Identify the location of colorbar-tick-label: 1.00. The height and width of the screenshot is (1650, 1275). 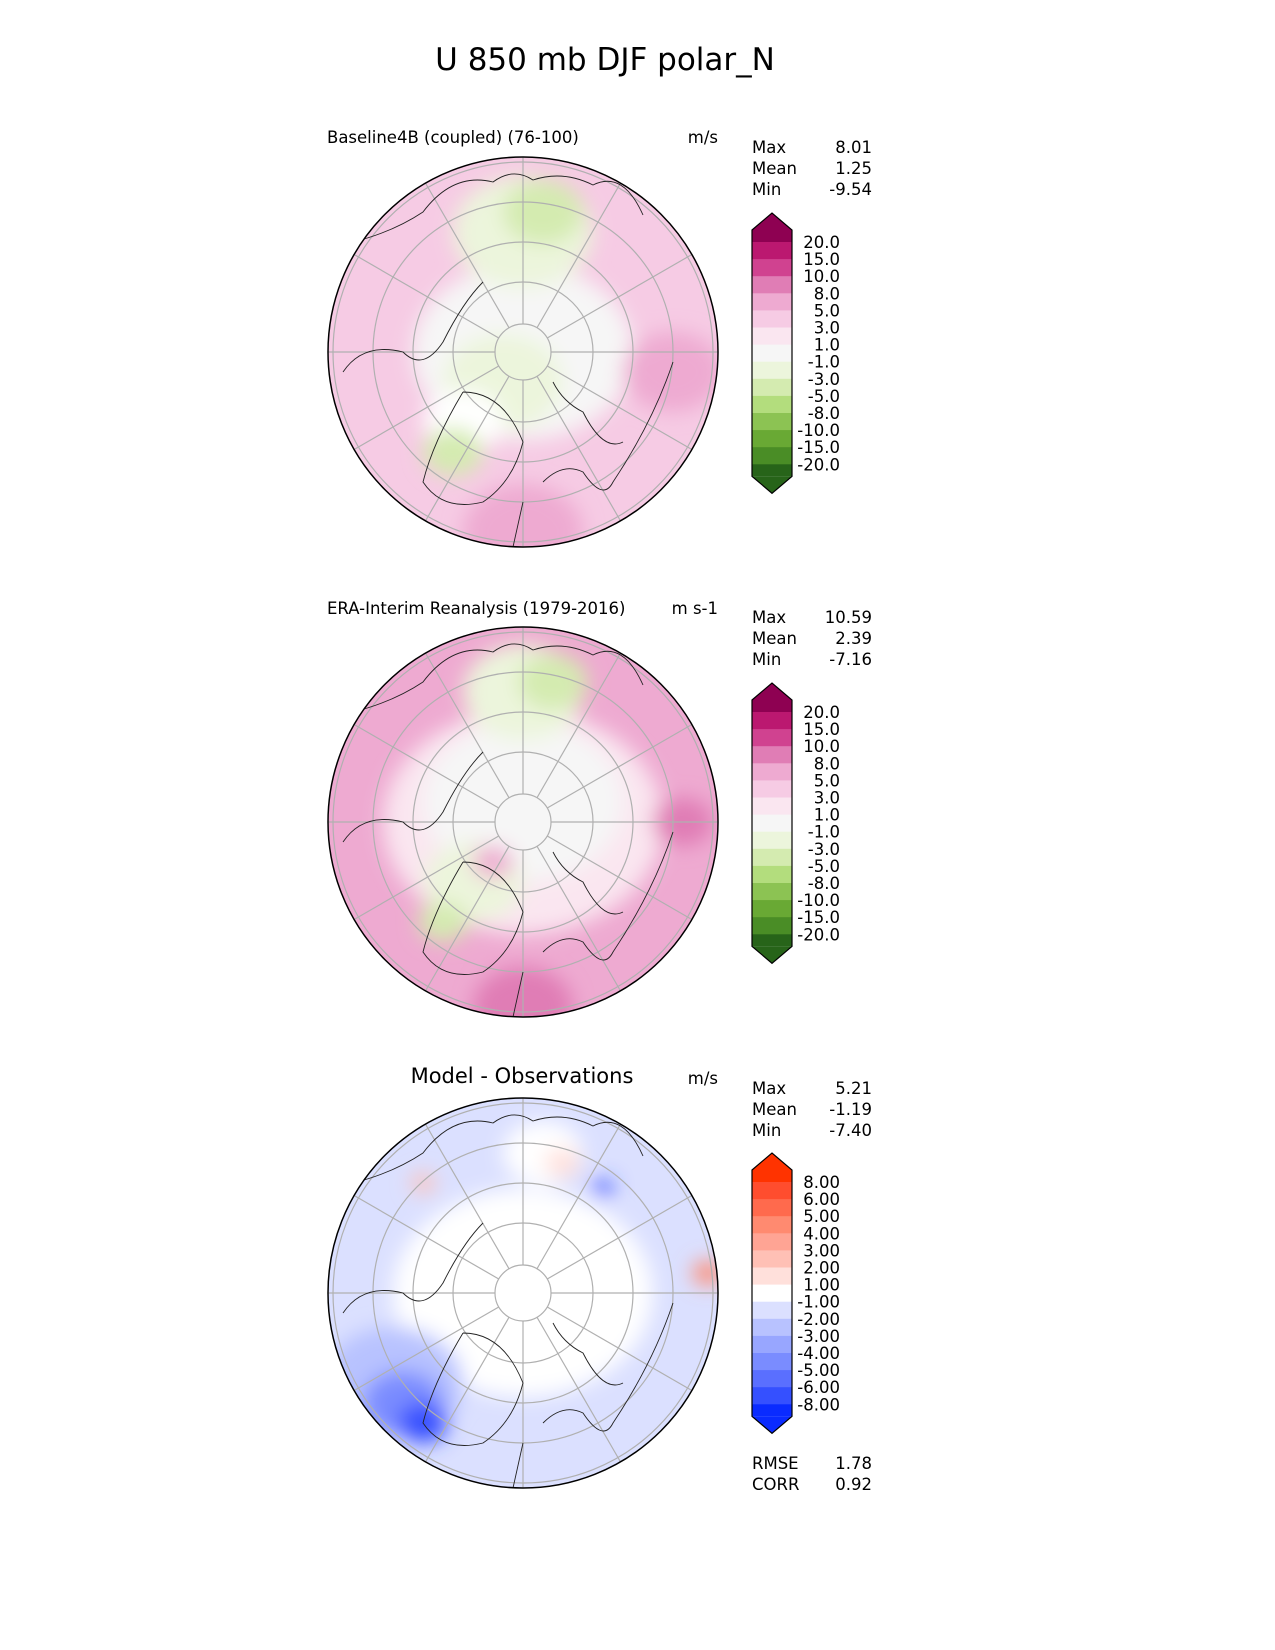
(821, 1285).